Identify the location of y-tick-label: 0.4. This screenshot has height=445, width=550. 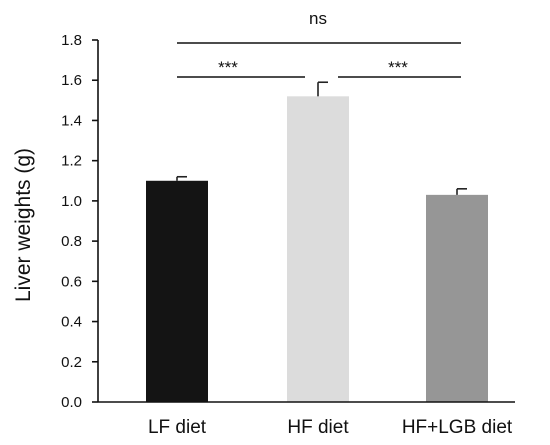
(71, 322).